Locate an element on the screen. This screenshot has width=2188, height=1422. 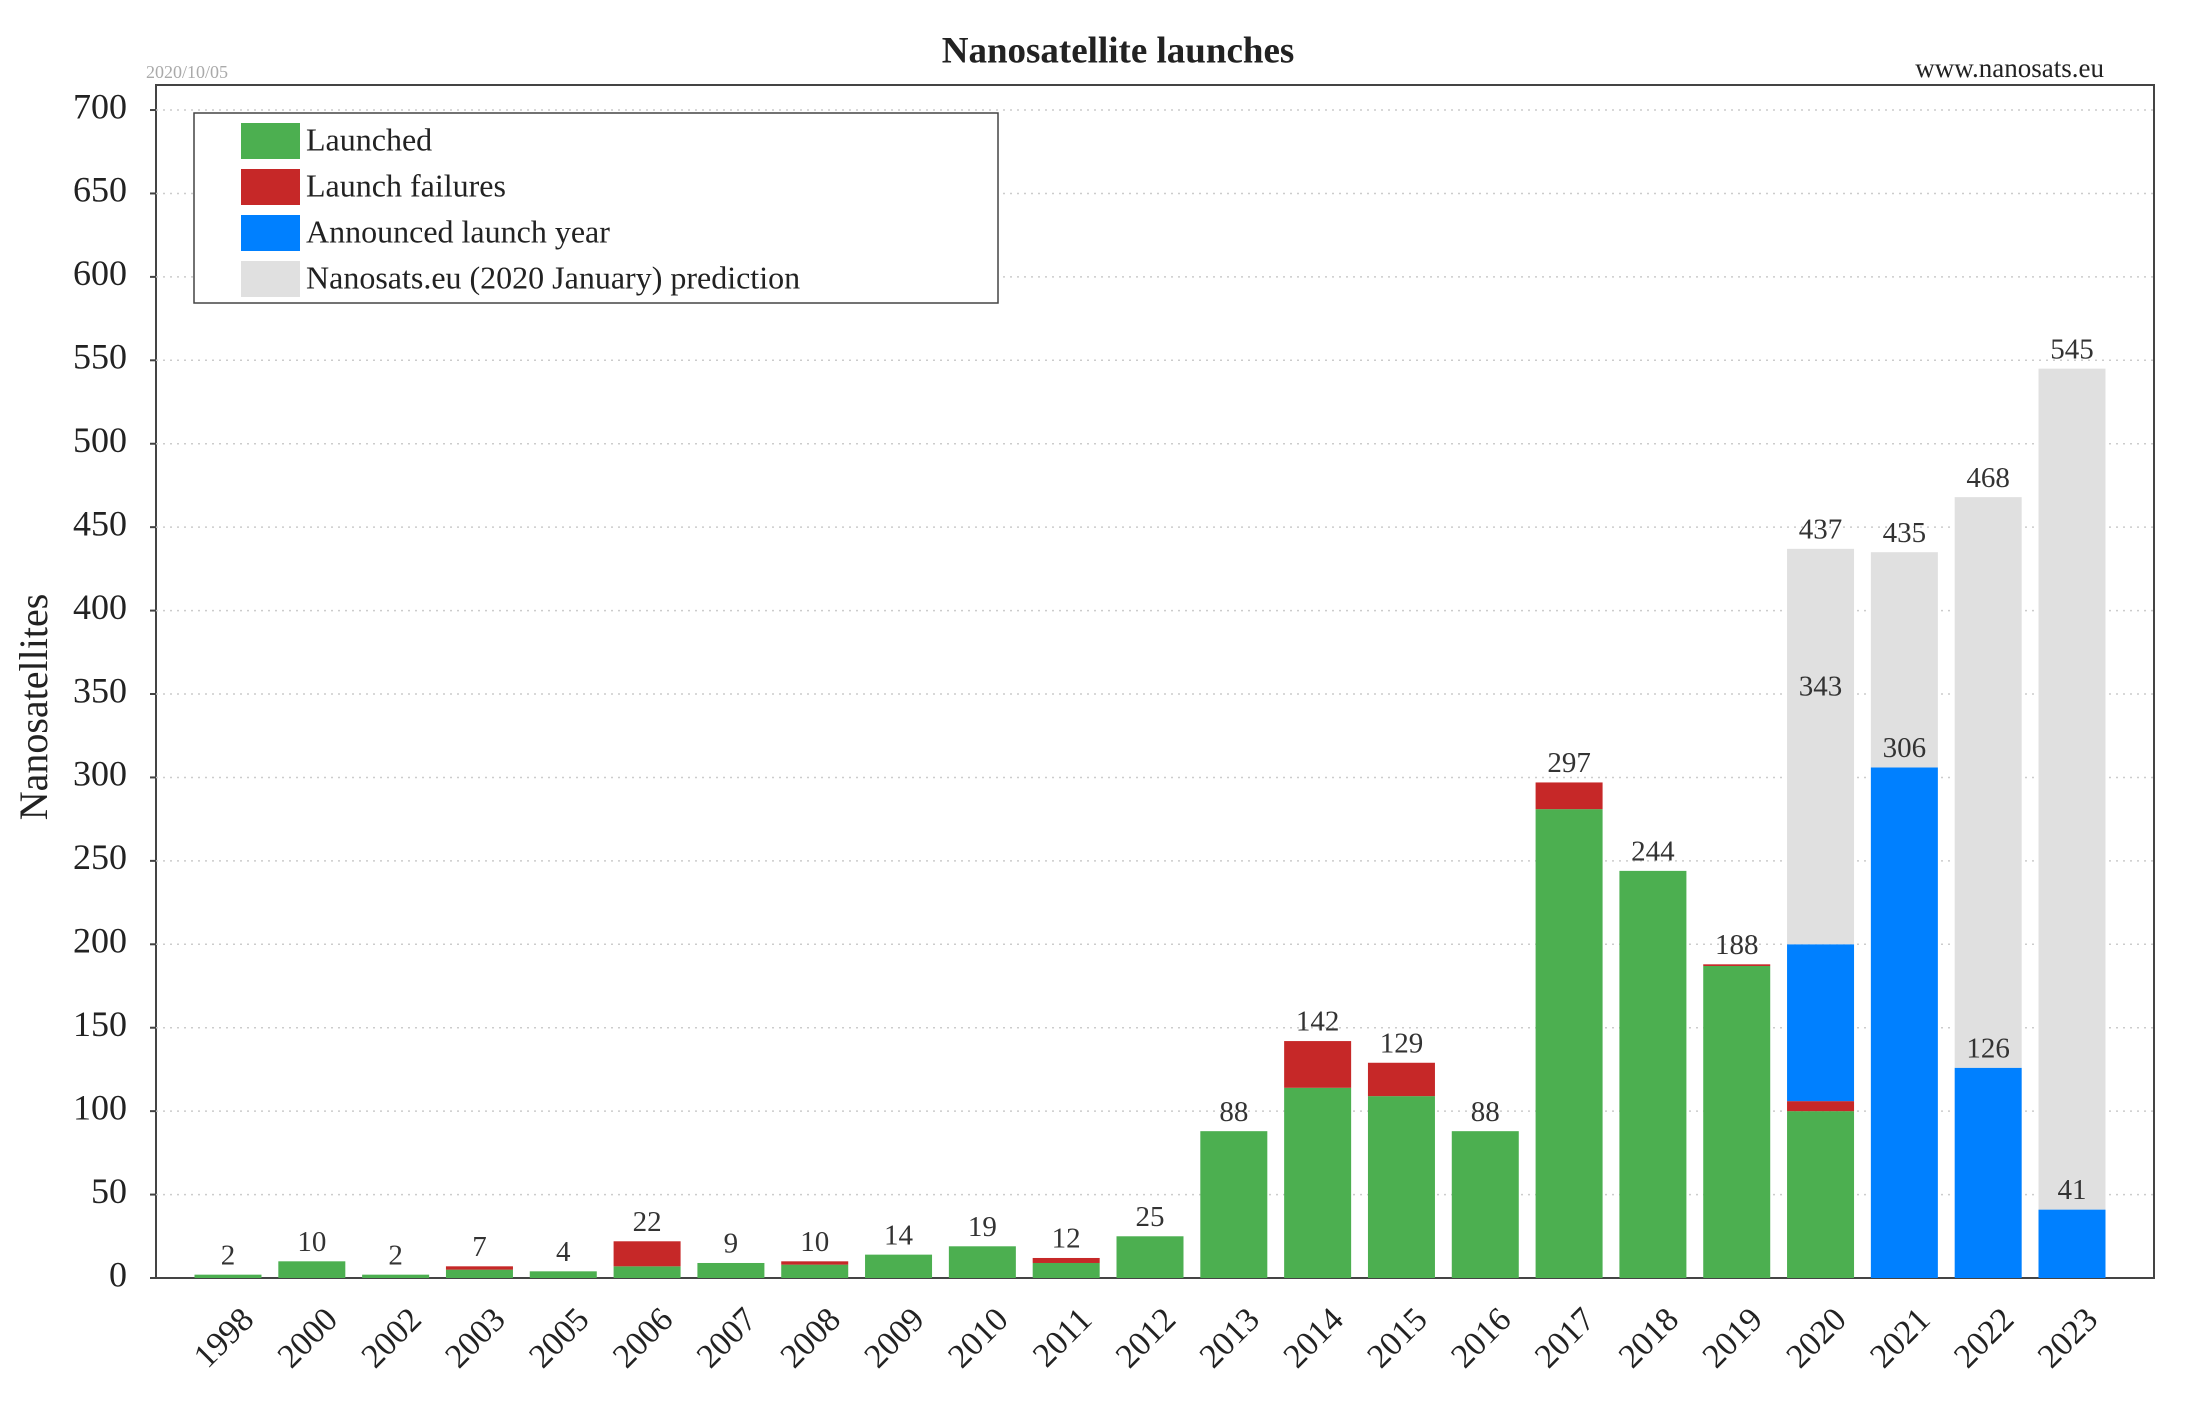
total-label: 435 is located at coordinates (1905, 533).